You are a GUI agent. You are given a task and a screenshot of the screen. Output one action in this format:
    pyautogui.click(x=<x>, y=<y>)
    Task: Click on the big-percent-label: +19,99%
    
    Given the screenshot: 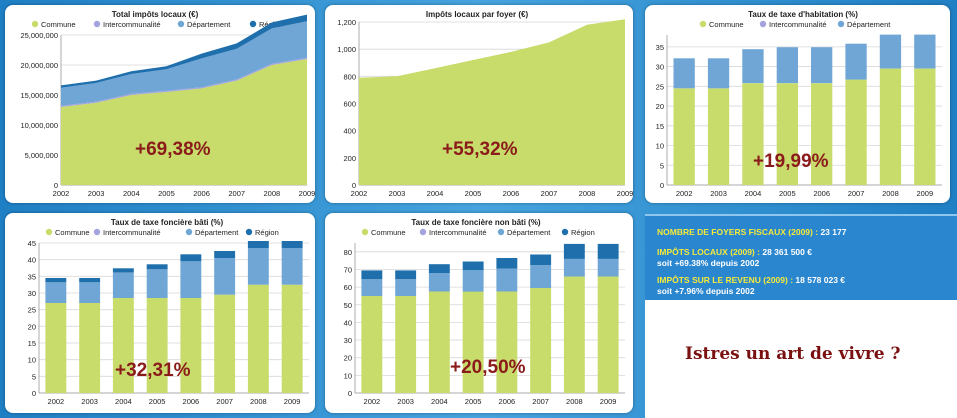 What is the action you would take?
    pyautogui.click(x=791, y=161)
    